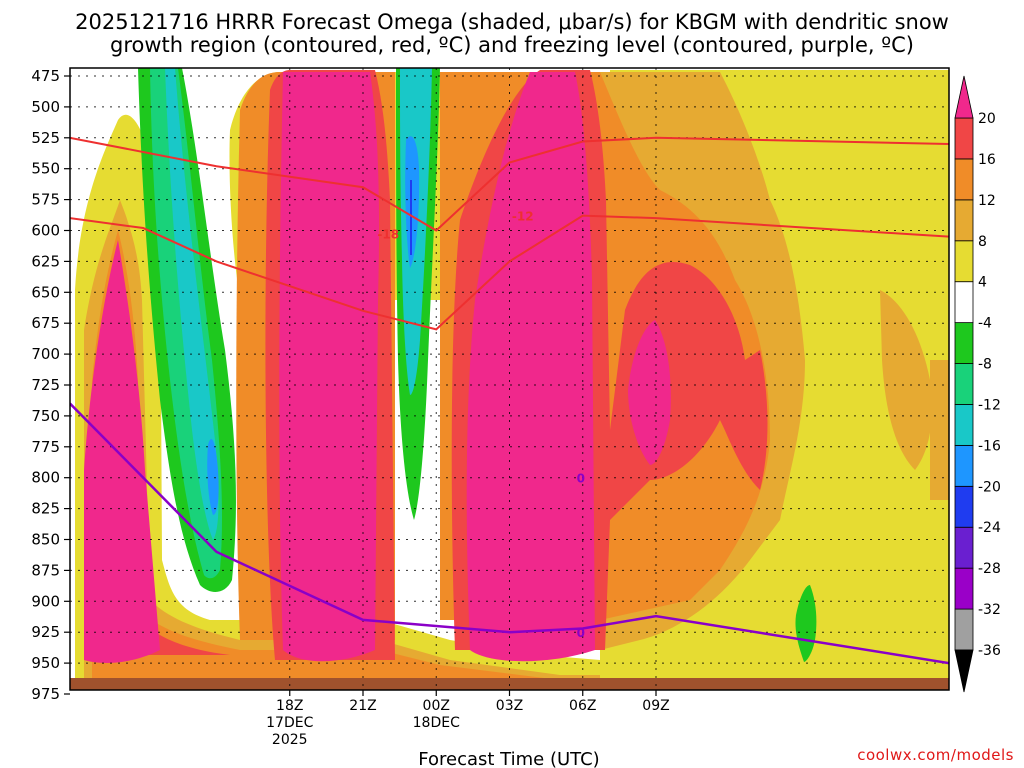 Image resolution: width=1024 pixels, height=768 pixels. Describe the element at coordinates (45, 76) in the screenshot. I see `y-tick-label: 475` at that location.